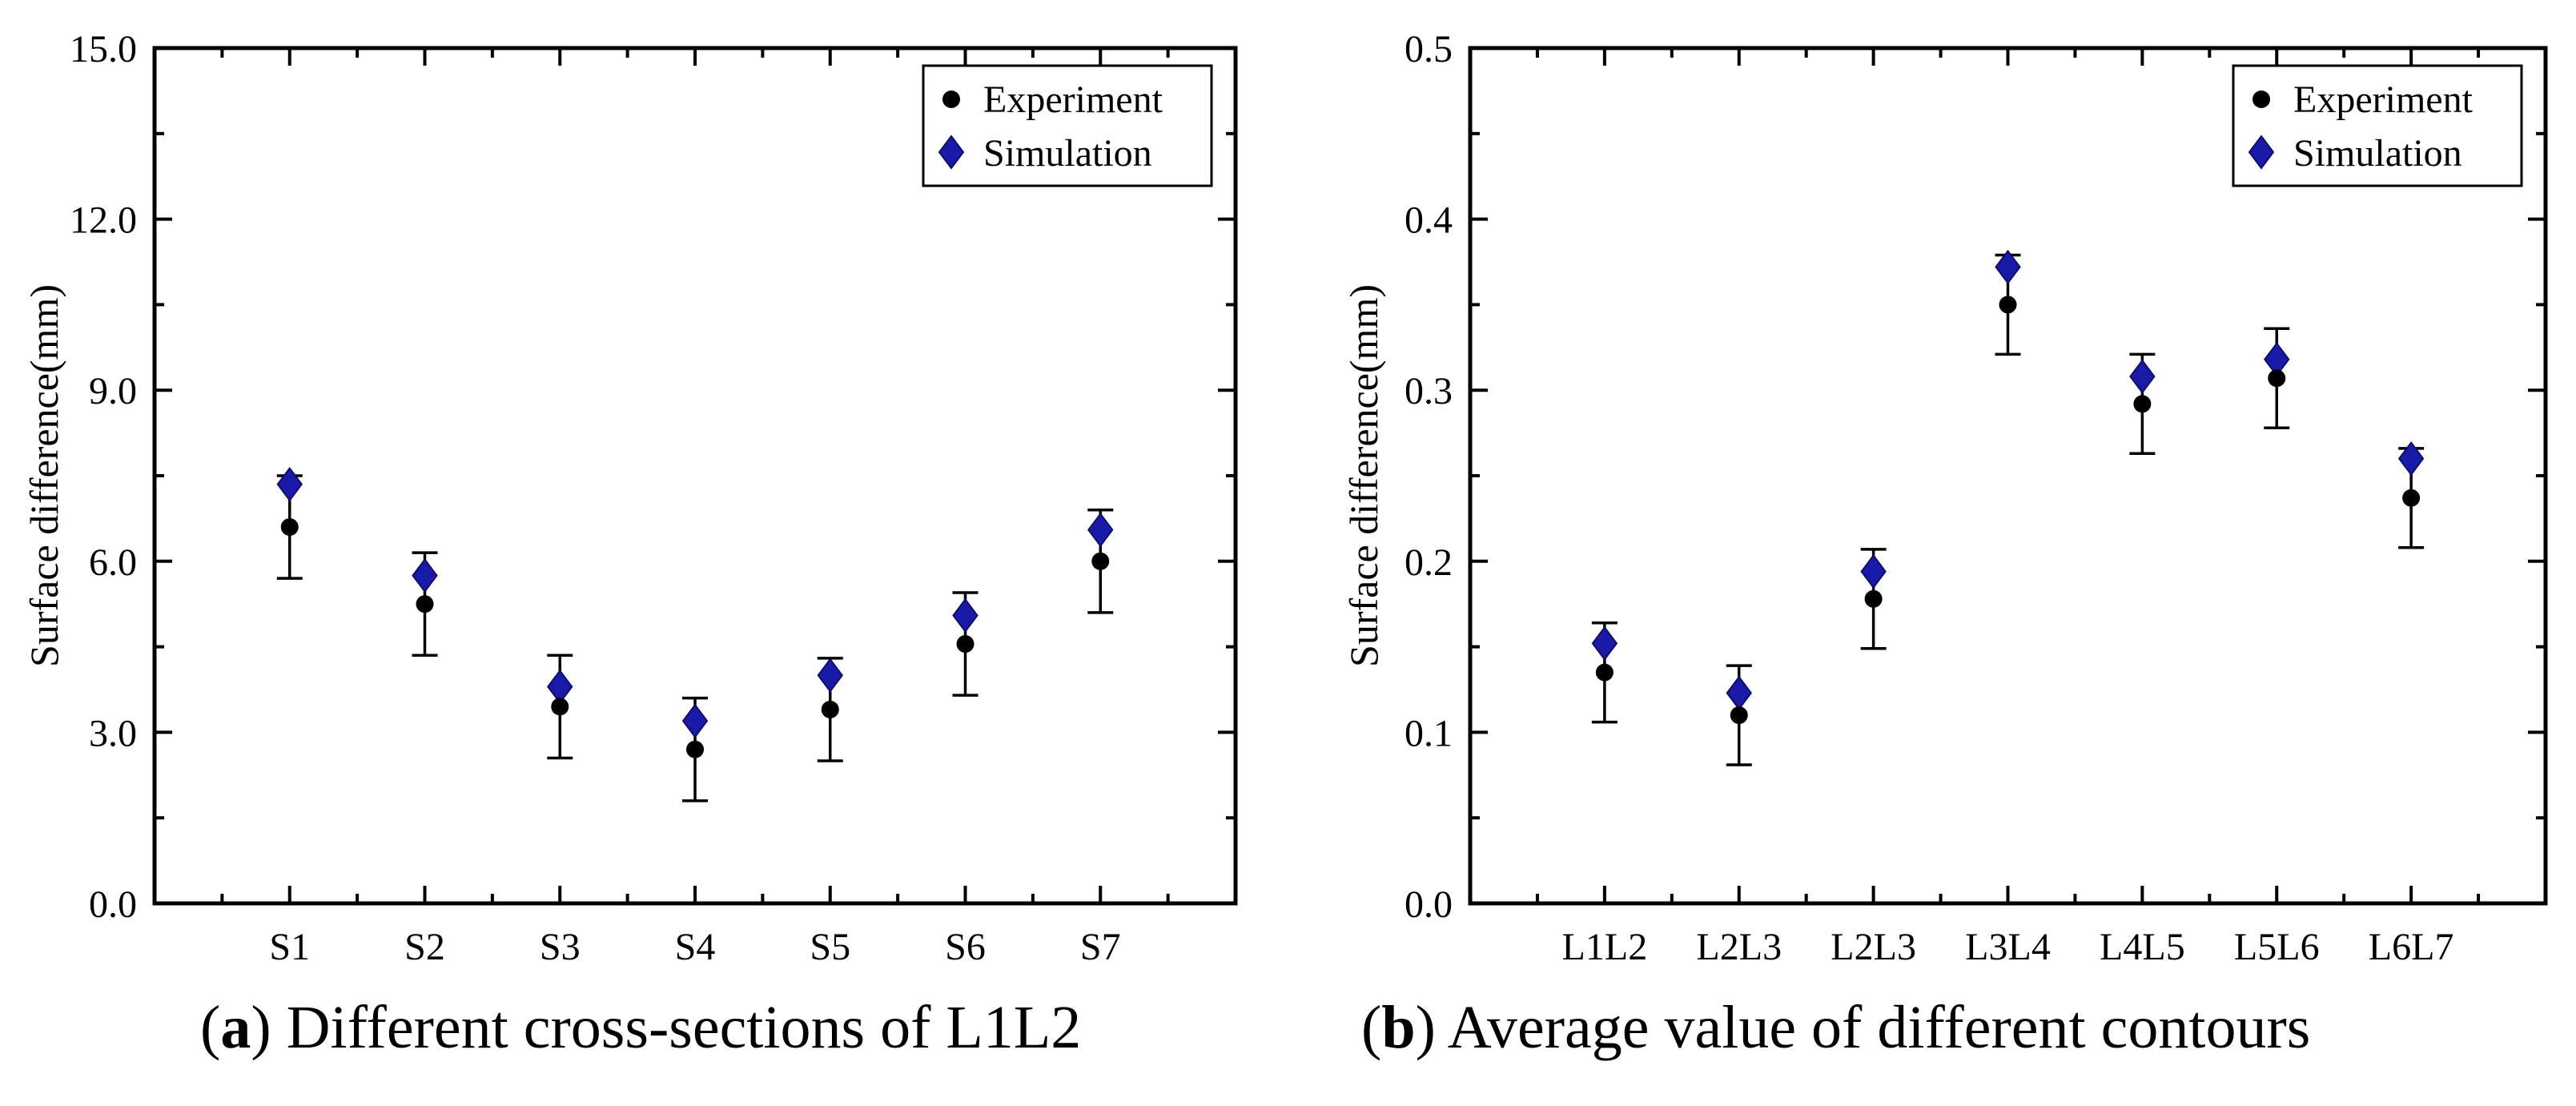 The height and width of the screenshot is (1106, 2576). I want to click on x-tick-label-4: S5, so click(830, 947).